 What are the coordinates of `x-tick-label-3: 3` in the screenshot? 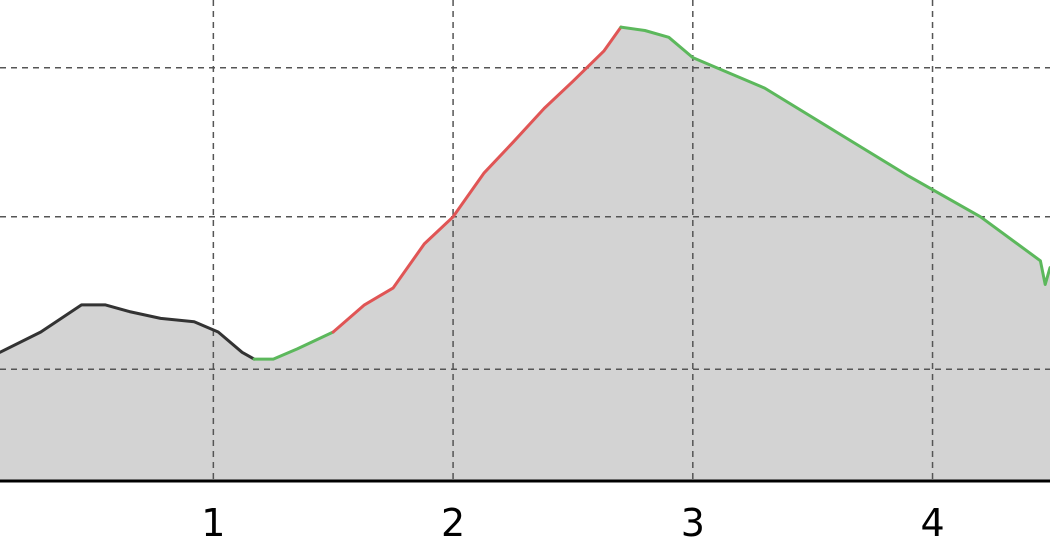 It's located at (693, 523).